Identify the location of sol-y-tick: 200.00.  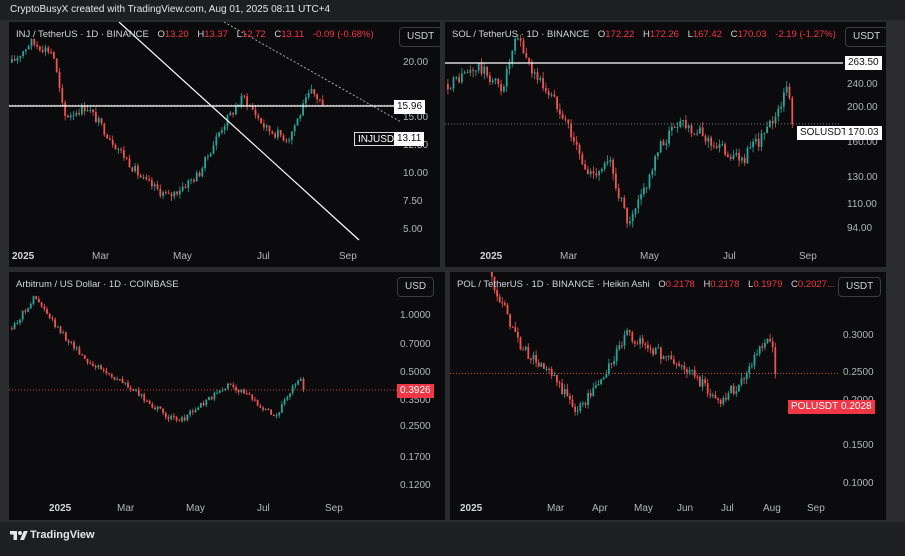
(862, 107).